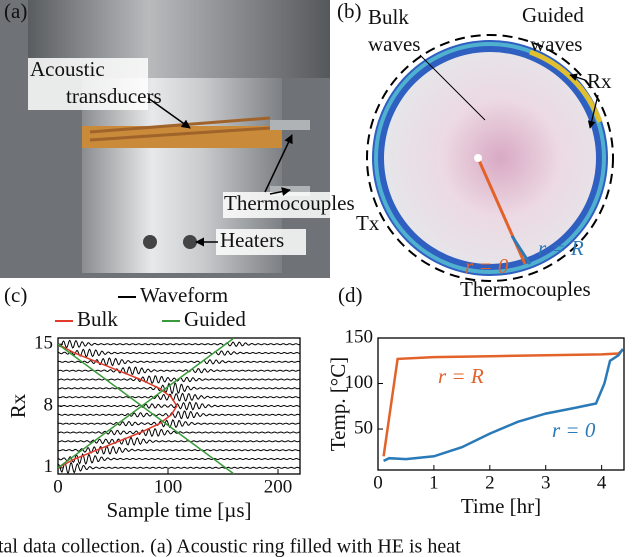 The height and width of the screenshot is (557, 640). I want to click on y-tick-label: 8, so click(49, 404).